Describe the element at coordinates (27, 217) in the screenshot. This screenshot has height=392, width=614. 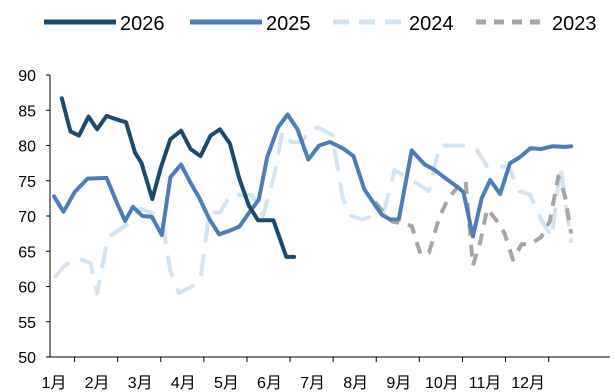
I see `y-tick-label-70: 70` at that location.